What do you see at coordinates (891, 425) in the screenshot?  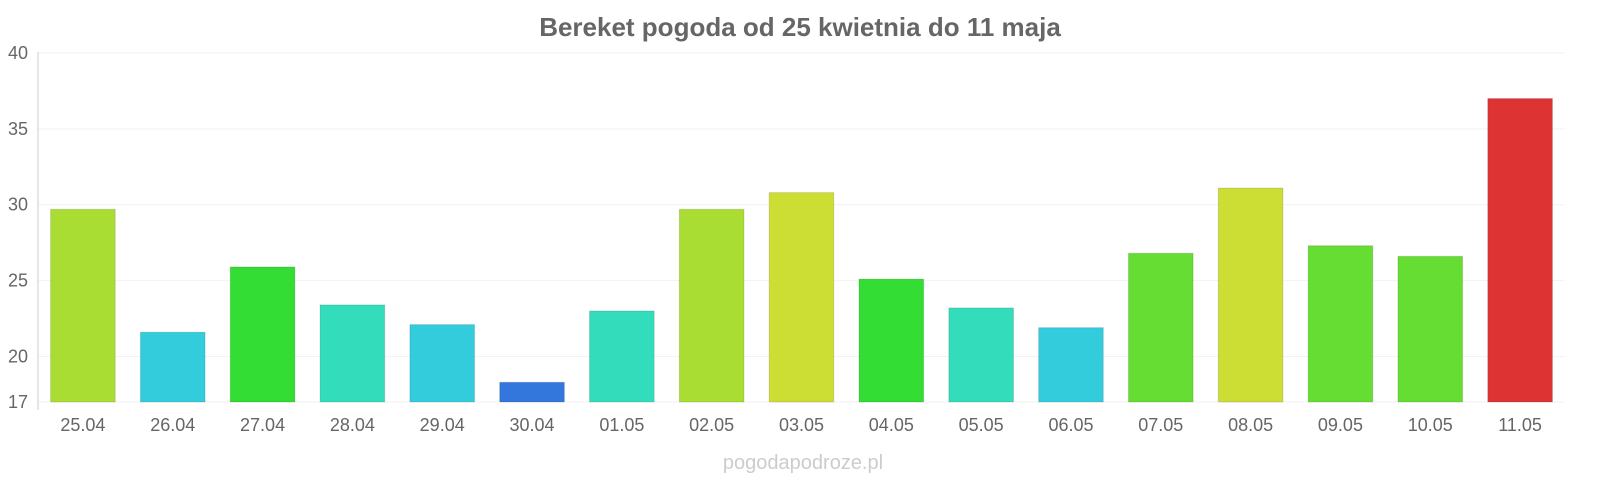 I see `x-tick-label: 04.05` at bounding box center [891, 425].